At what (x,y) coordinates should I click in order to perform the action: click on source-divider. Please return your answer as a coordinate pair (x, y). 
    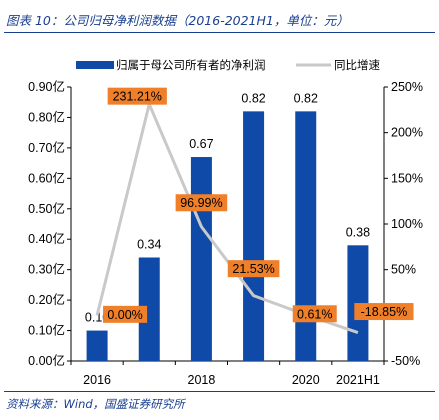
    Looking at the image, I should click on (219, 391).